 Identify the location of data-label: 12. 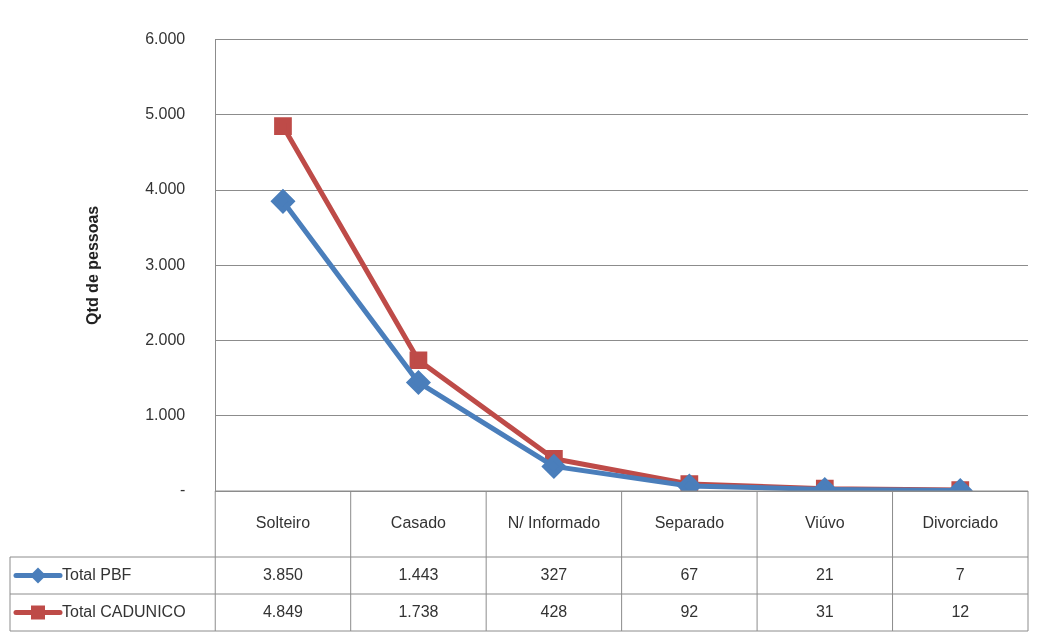
(960, 611).